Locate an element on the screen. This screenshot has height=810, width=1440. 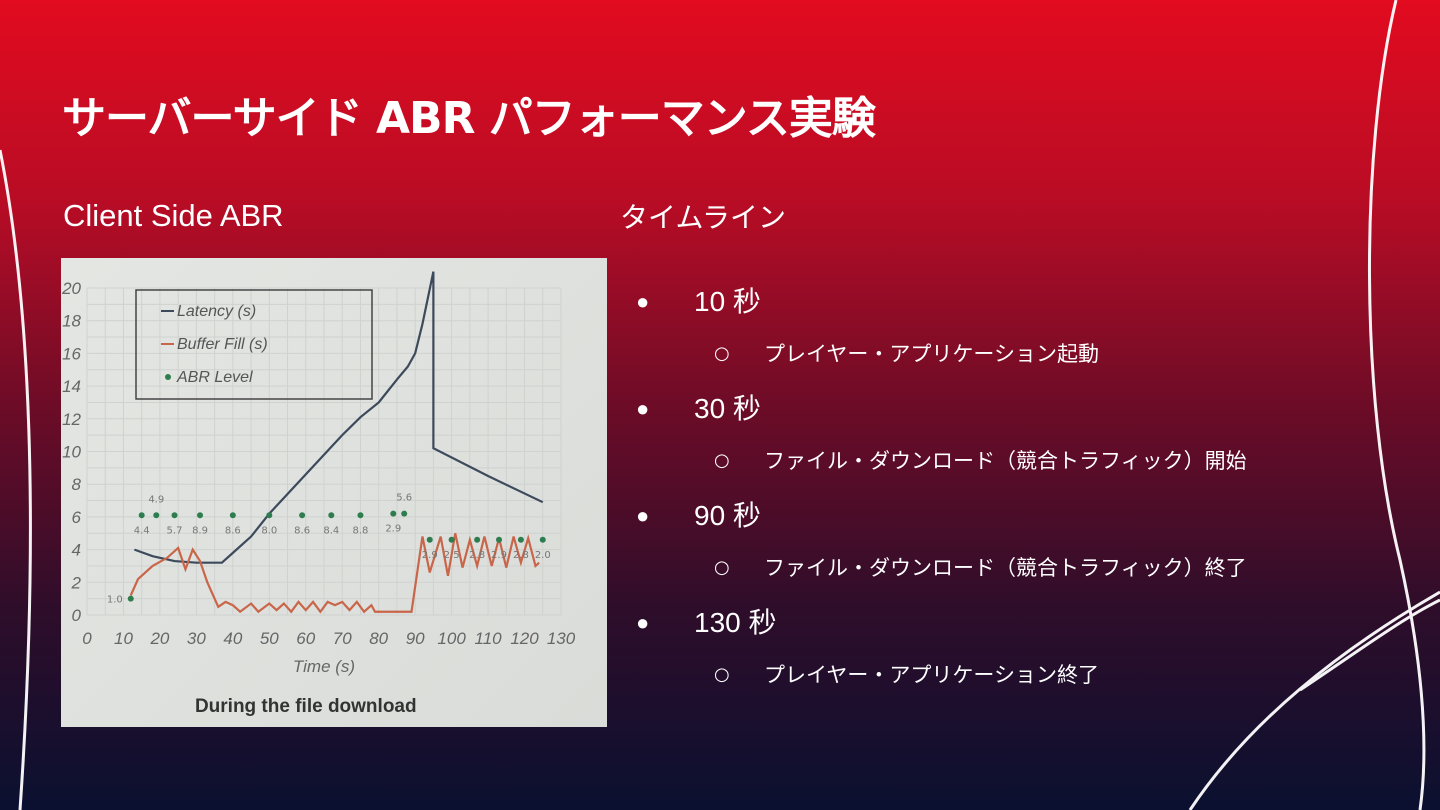
x-tick-label: 40 is located at coordinates (232, 638).